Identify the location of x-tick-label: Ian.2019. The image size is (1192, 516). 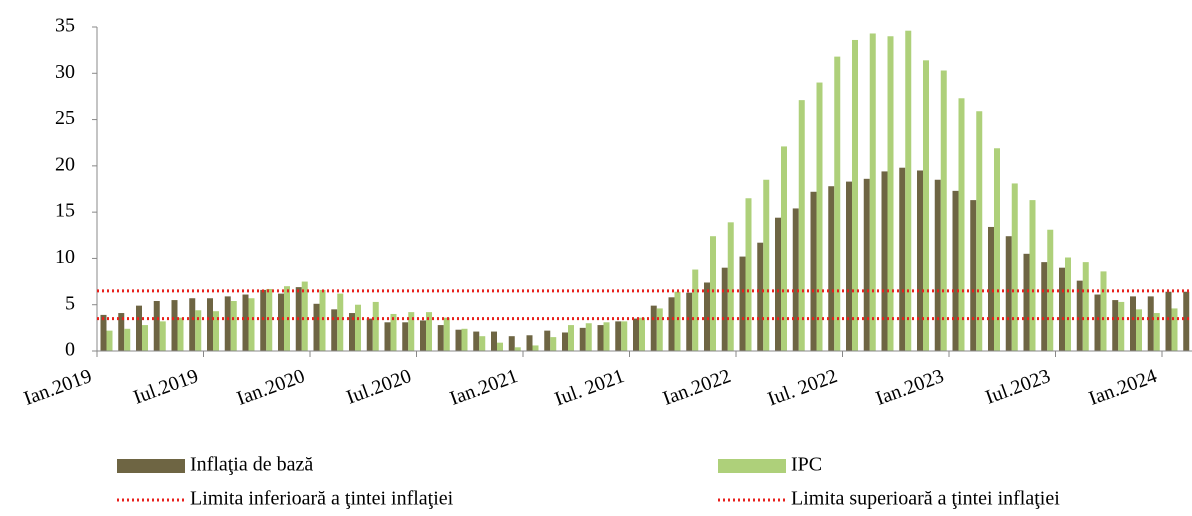
(58, 387).